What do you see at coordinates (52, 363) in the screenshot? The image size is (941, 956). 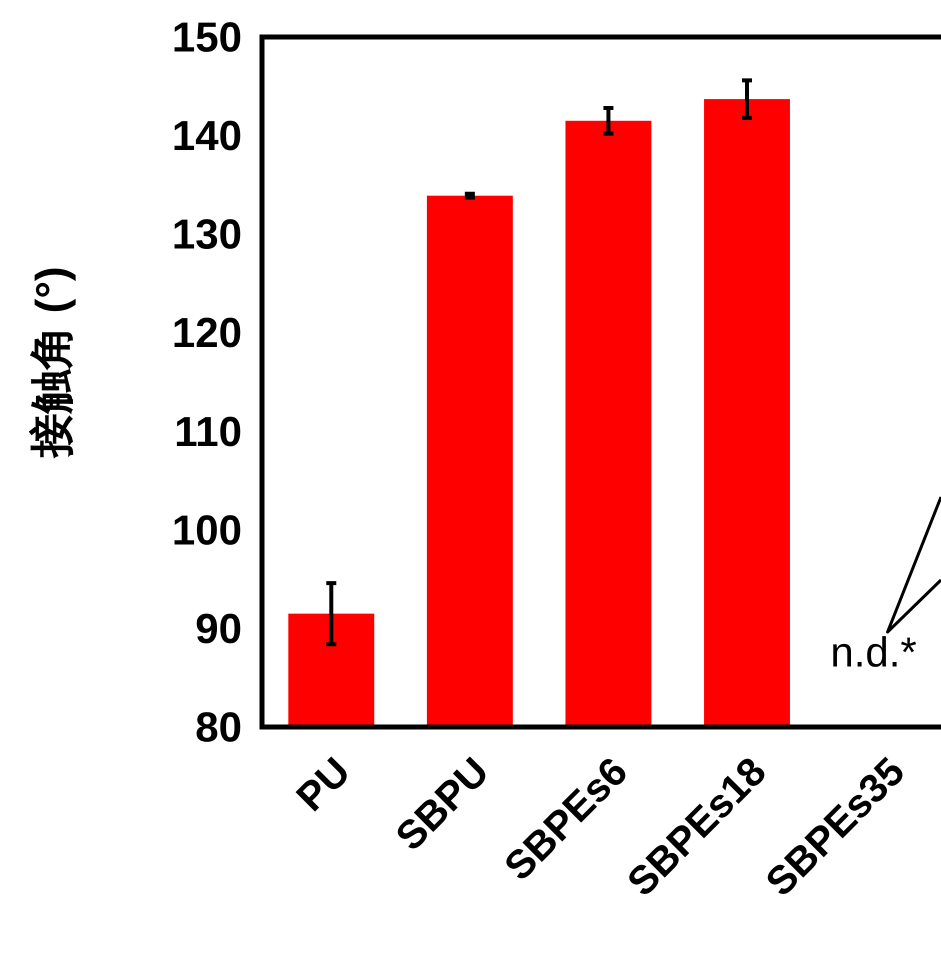 I see `y-axis-title: 接触角 (°)` at bounding box center [52, 363].